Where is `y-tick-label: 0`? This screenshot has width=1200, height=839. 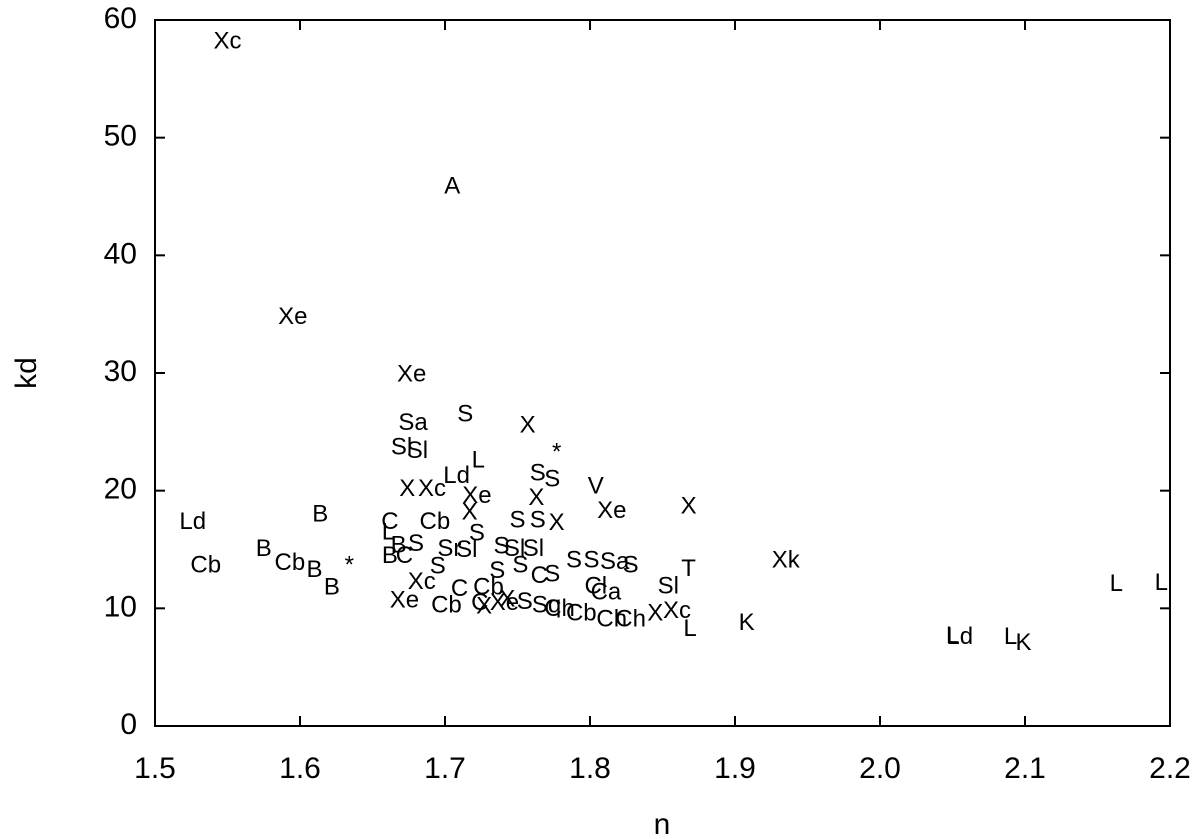
y-tick-label: 0 is located at coordinates (128, 724).